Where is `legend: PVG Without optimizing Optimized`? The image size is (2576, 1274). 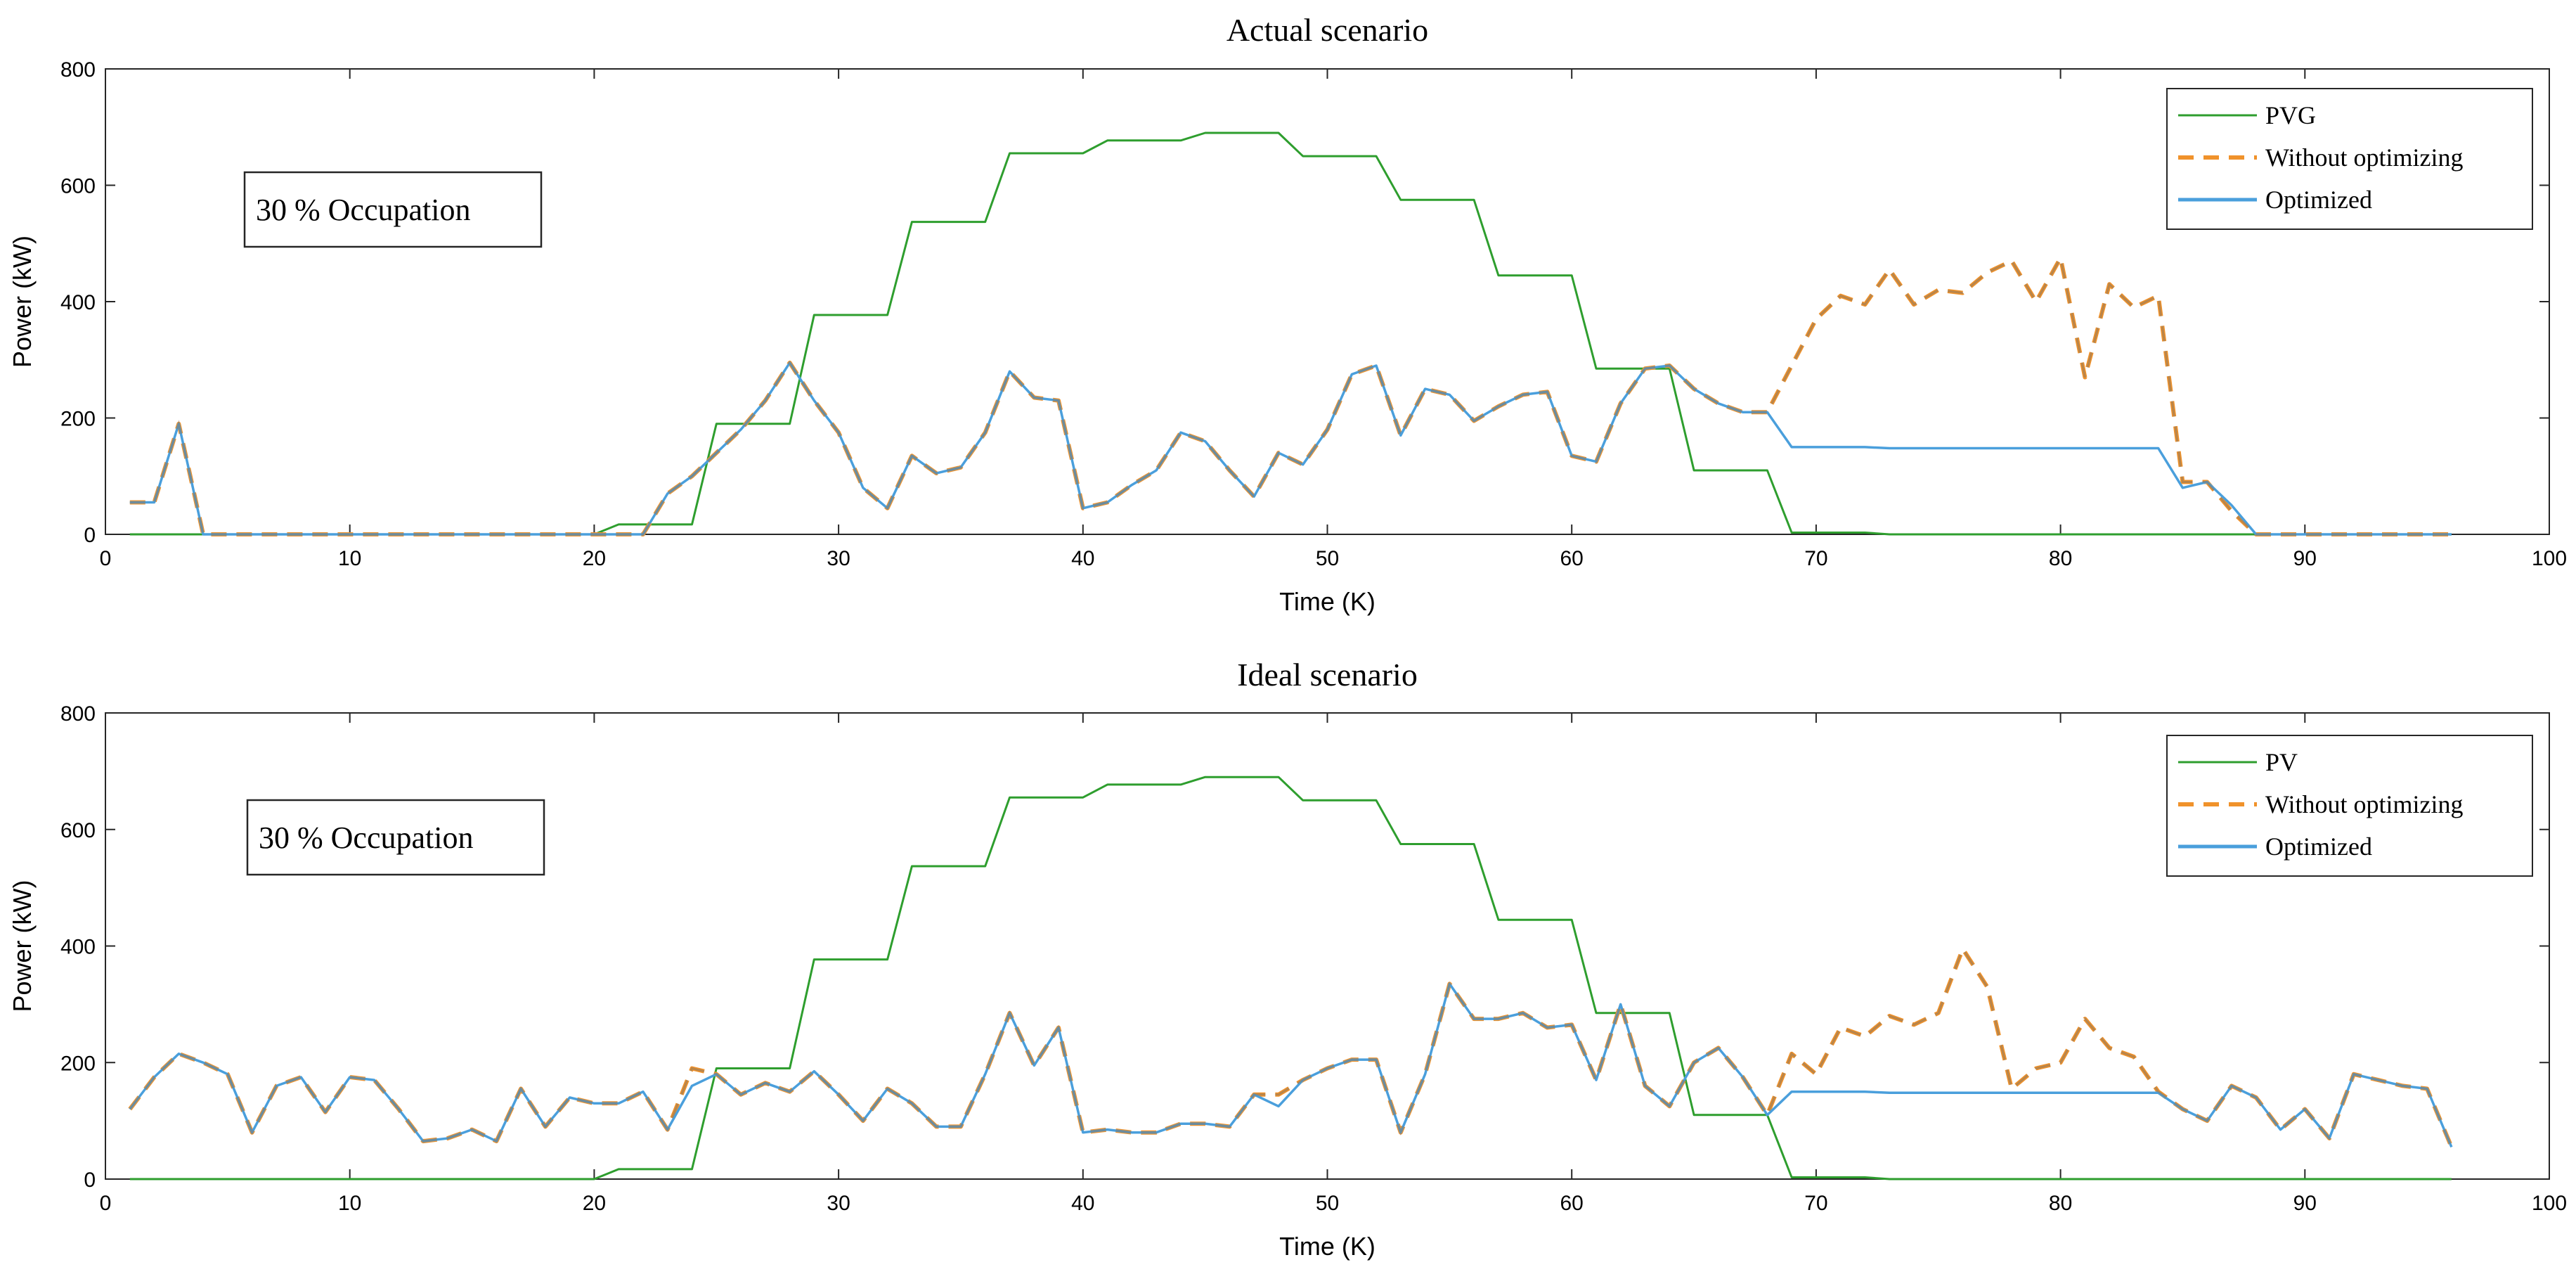
legend: PVG Without optimizing Optimized is located at coordinates (2349, 159).